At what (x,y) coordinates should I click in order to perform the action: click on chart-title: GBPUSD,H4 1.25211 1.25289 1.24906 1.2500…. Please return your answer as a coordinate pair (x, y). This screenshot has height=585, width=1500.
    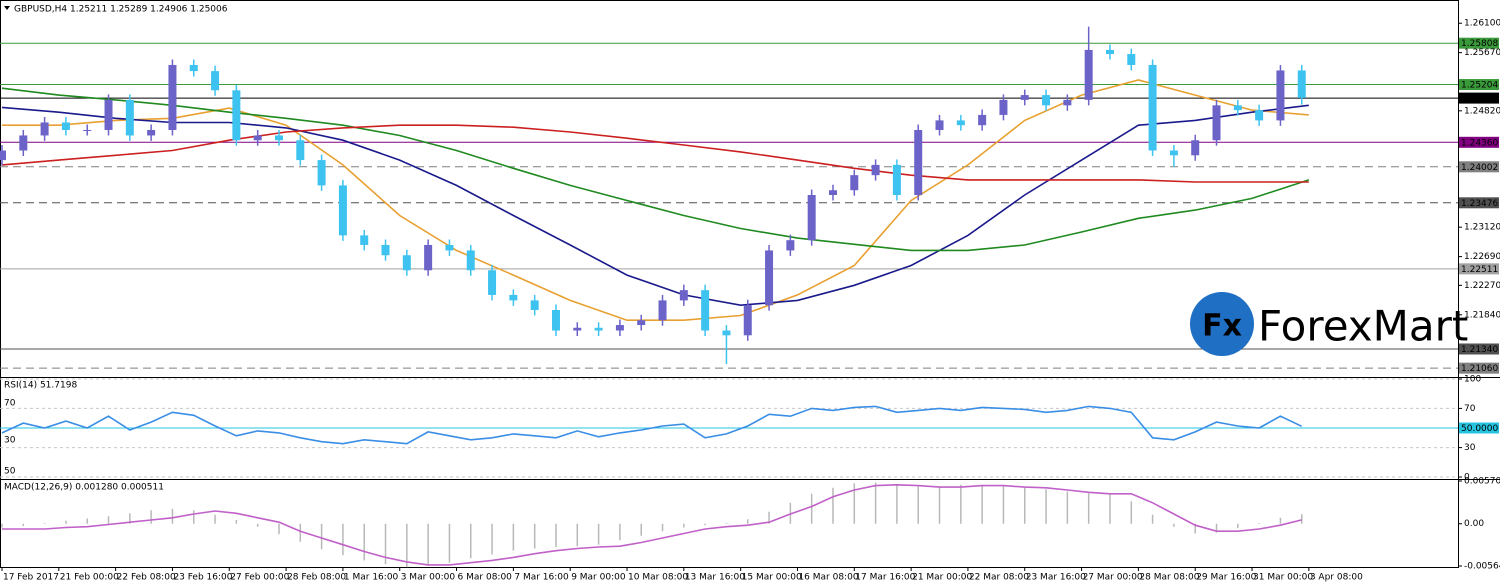
    Looking at the image, I should click on (121, 10).